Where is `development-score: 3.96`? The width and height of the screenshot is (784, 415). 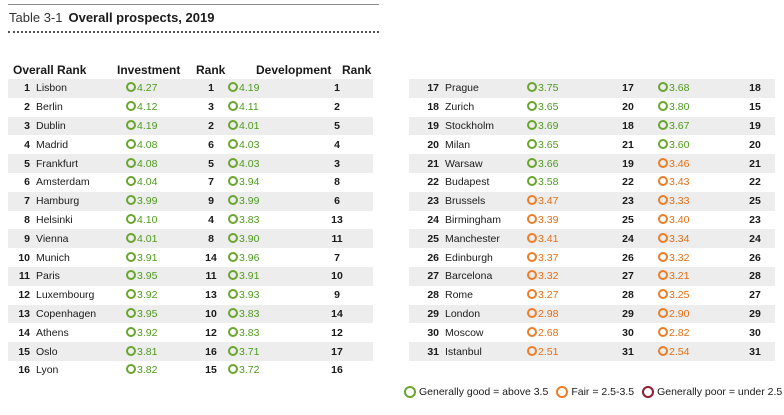 development-score: 3.96 is located at coordinates (249, 257).